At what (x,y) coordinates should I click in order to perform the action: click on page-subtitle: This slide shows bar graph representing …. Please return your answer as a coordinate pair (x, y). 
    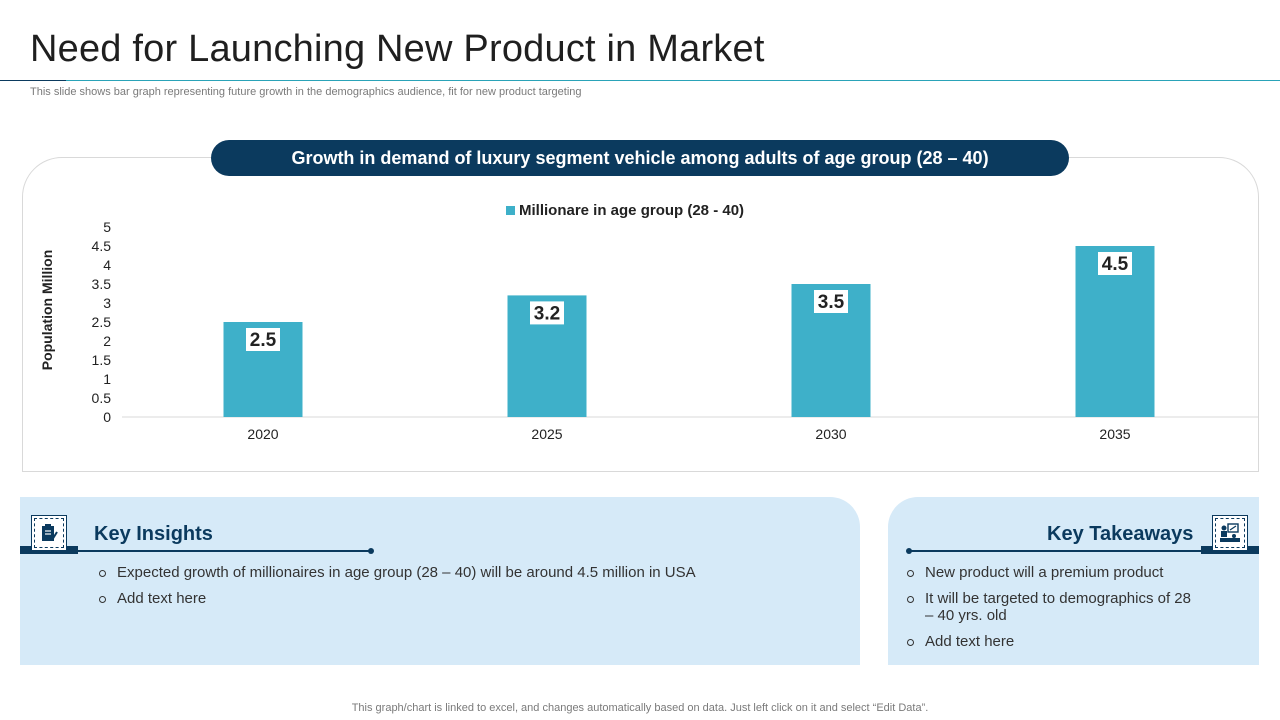
    Looking at the image, I should click on (306, 92).